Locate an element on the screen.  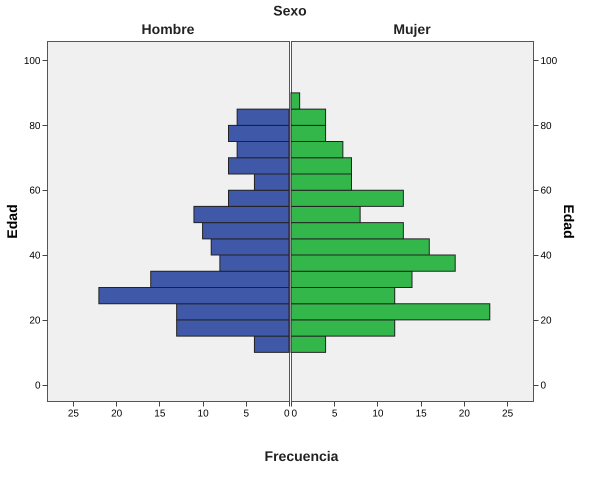
text: Sexo is located at coordinates (290, 10).